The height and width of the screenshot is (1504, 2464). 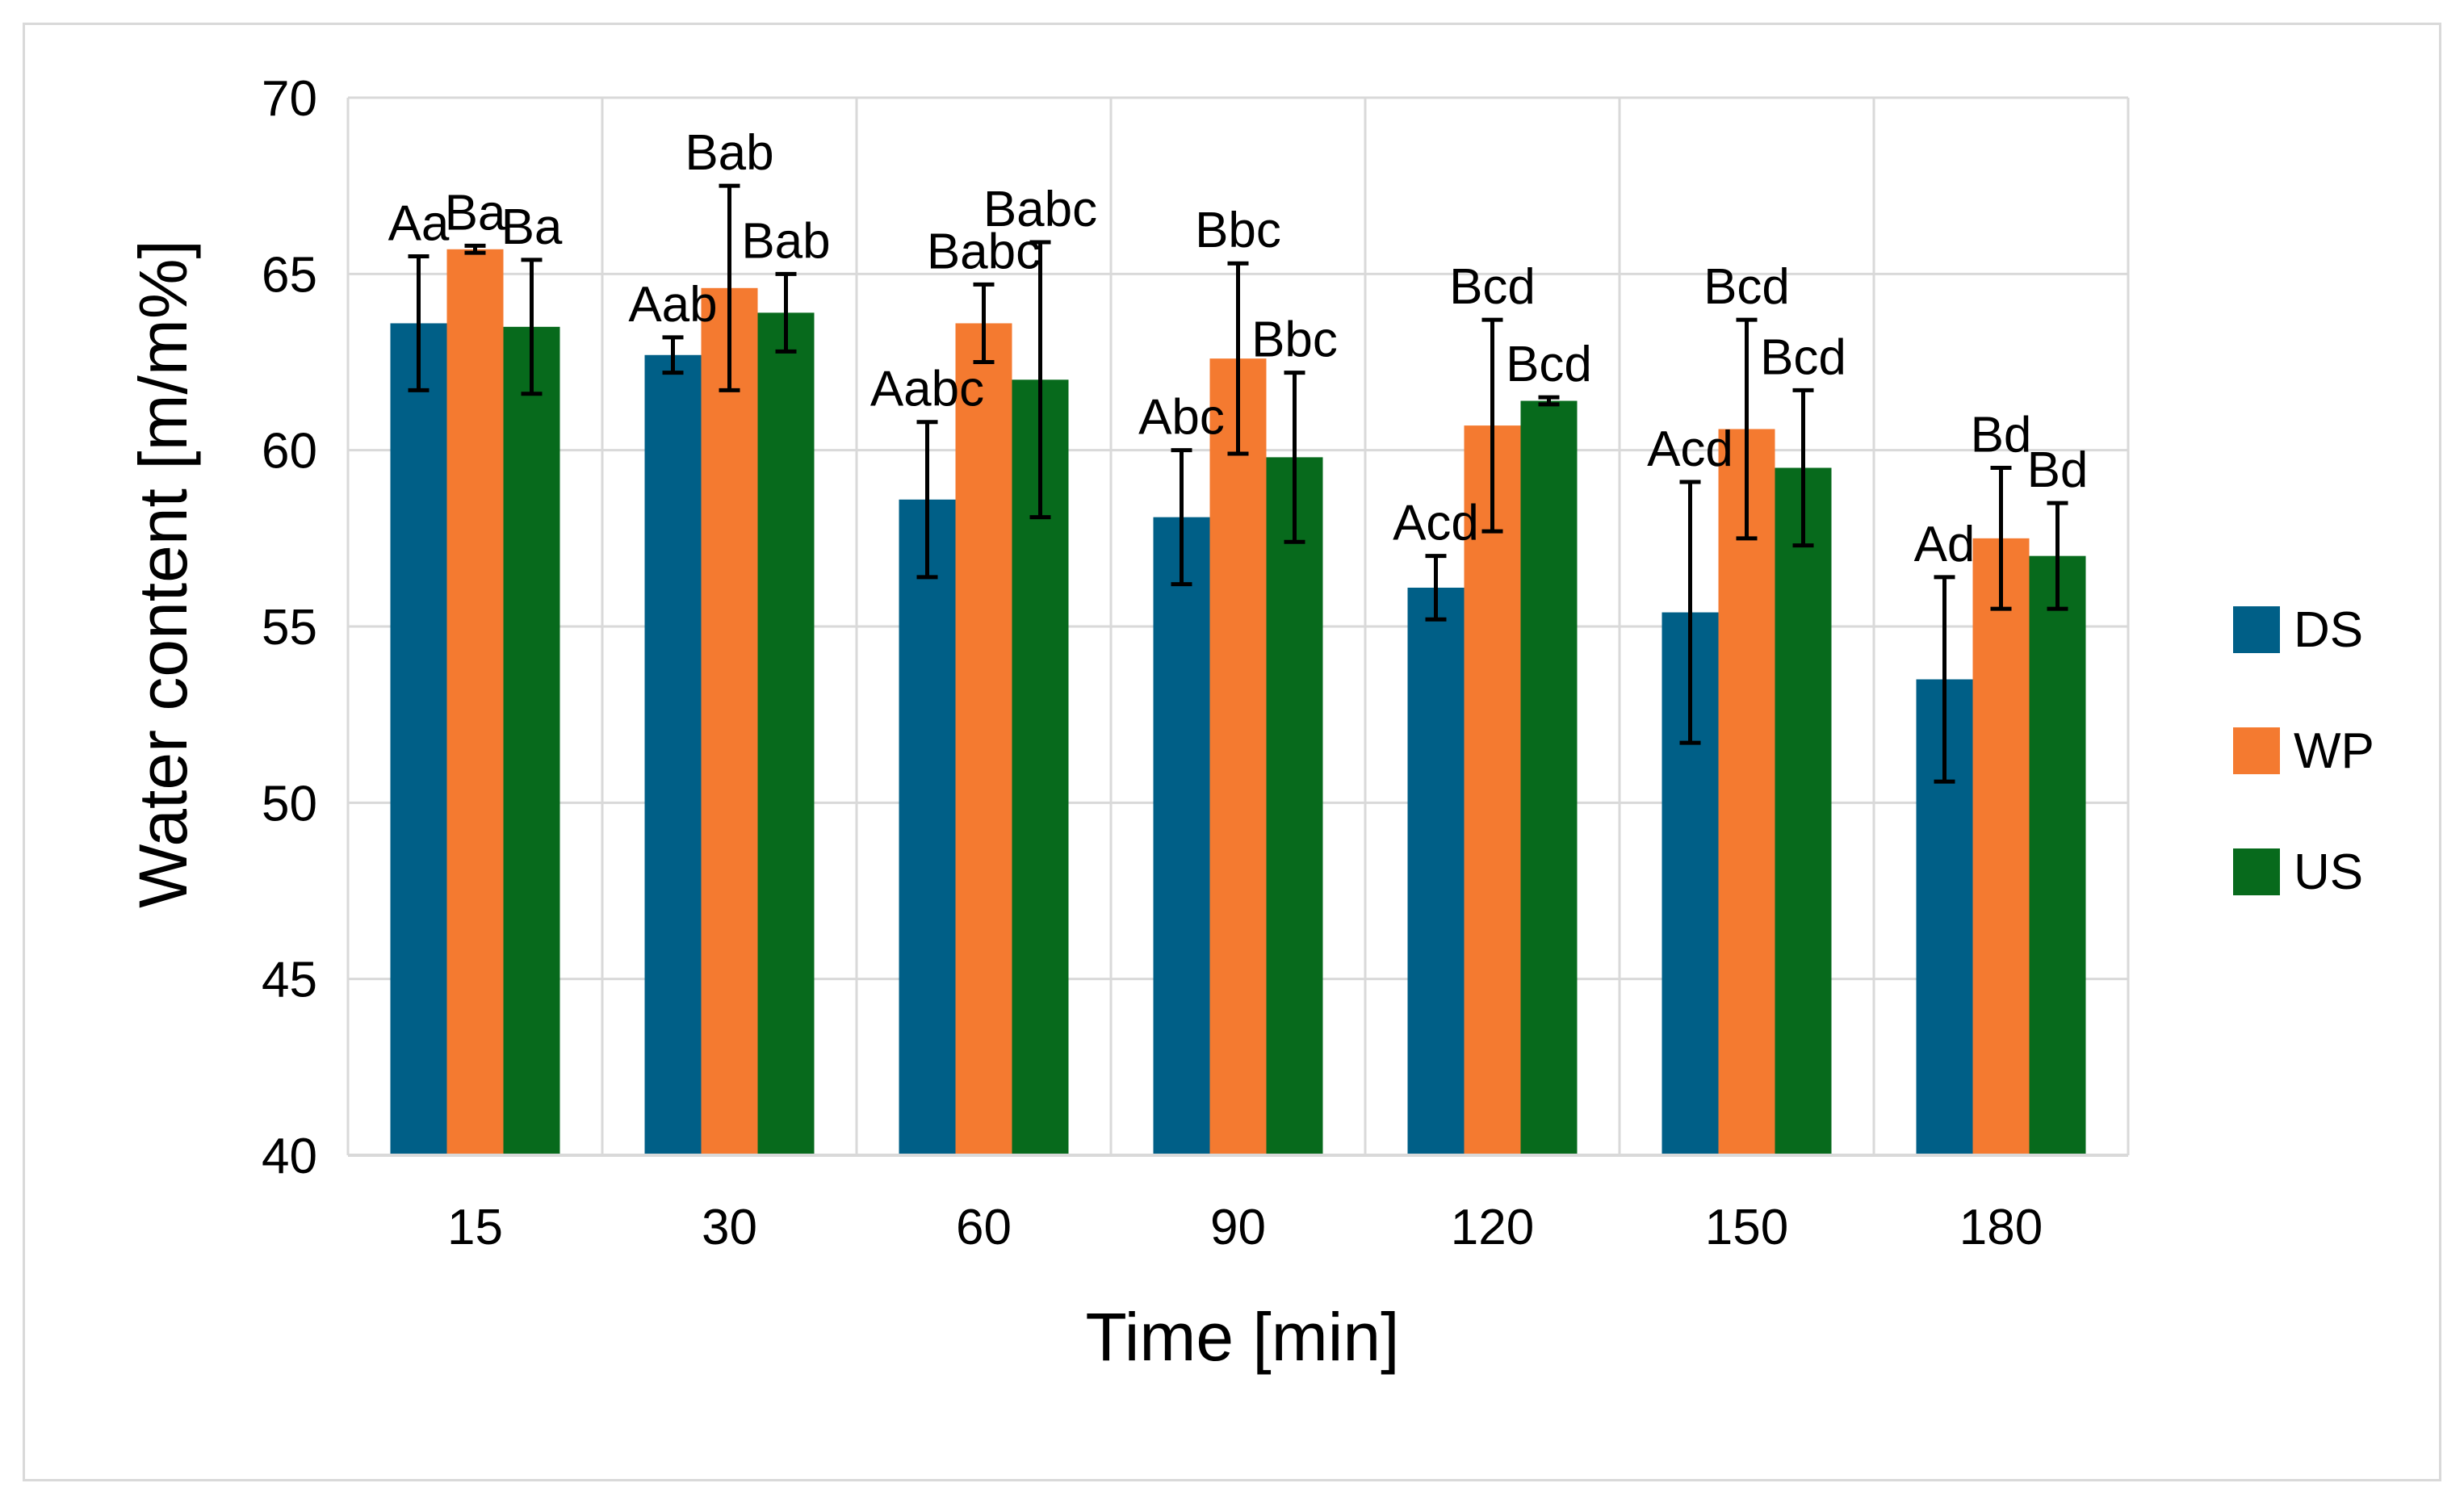 I want to click on legend-swatch-wp, so click(x=2256, y=750).